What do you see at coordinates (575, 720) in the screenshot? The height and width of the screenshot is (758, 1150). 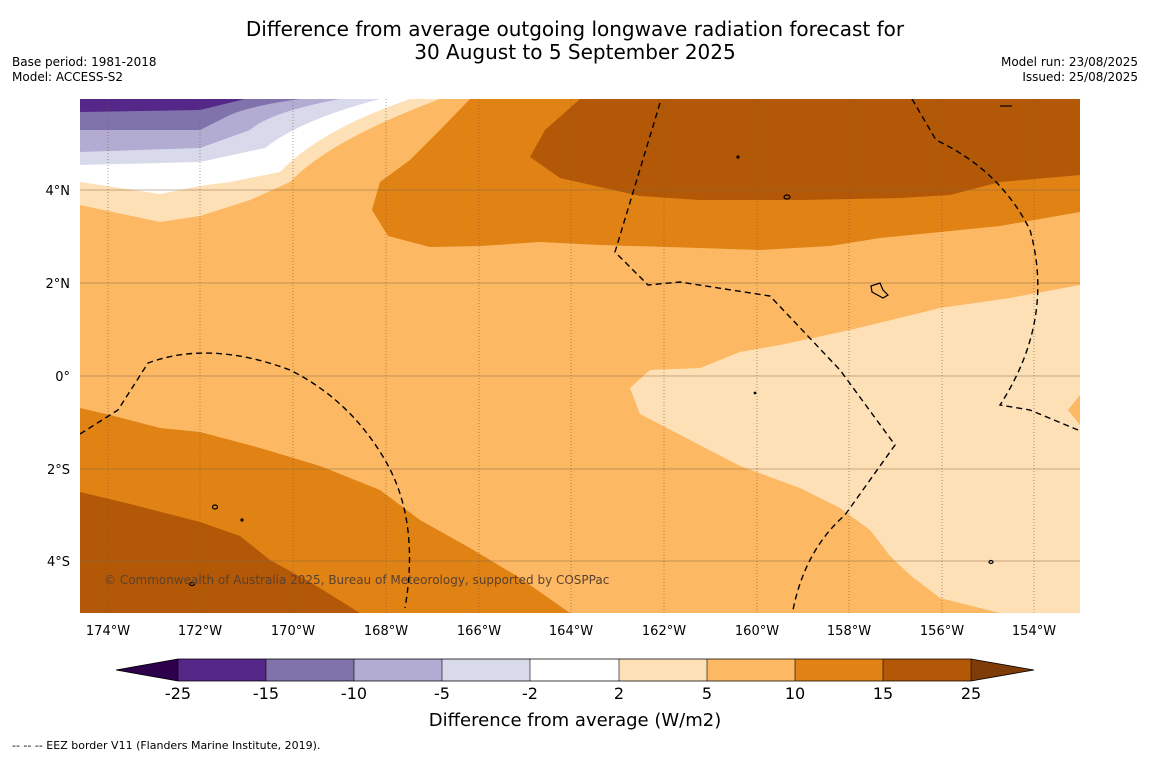 I see `colorbar-title: Difference from average (W/m2)` at bounding box center [575, 720].